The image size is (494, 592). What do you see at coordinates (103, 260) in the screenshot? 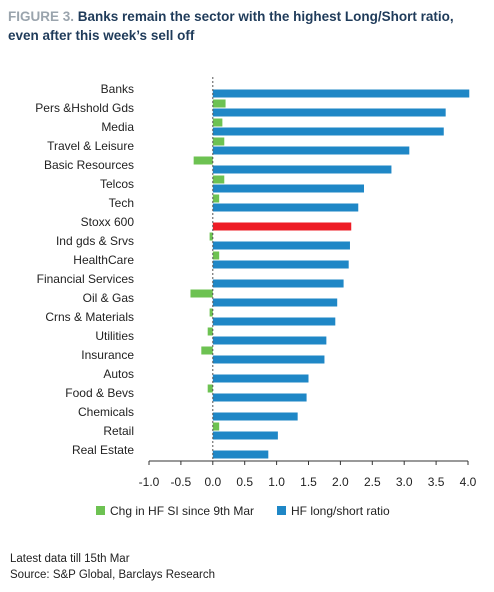
I see `category-label: HealthCare` at bounding box center [103, 260].